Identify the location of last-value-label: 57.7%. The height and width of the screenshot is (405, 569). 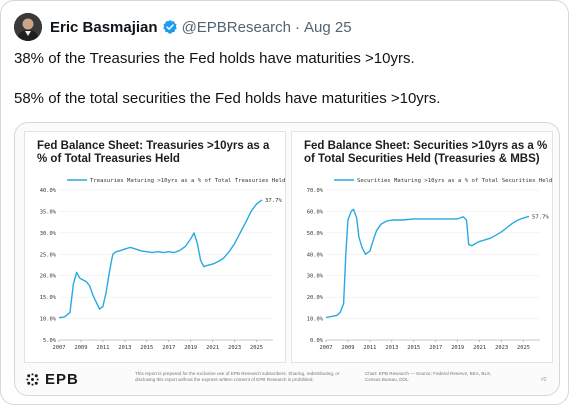
(540, 217).